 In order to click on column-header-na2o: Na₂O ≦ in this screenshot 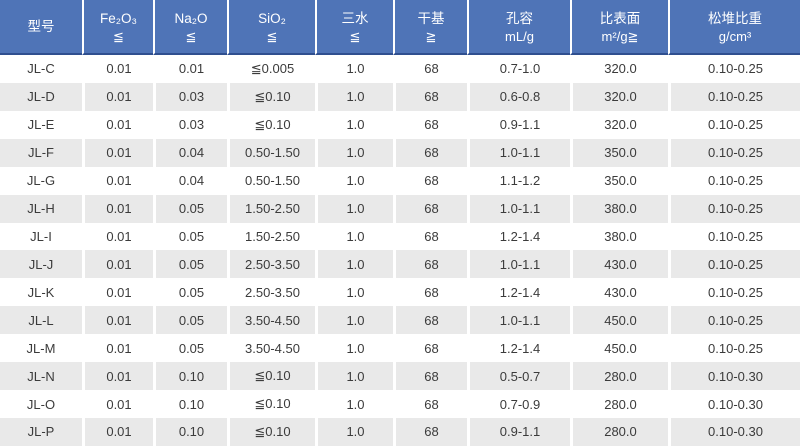, I will do `click(190, 27)`.